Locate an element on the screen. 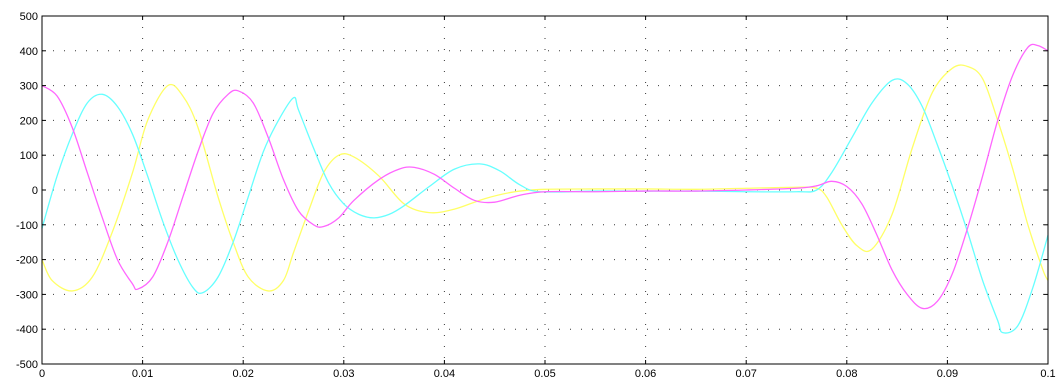 The width and height of the screenshot is (1058, 383). x-tick-label: 0.04 is located at coordinates (444, 374).